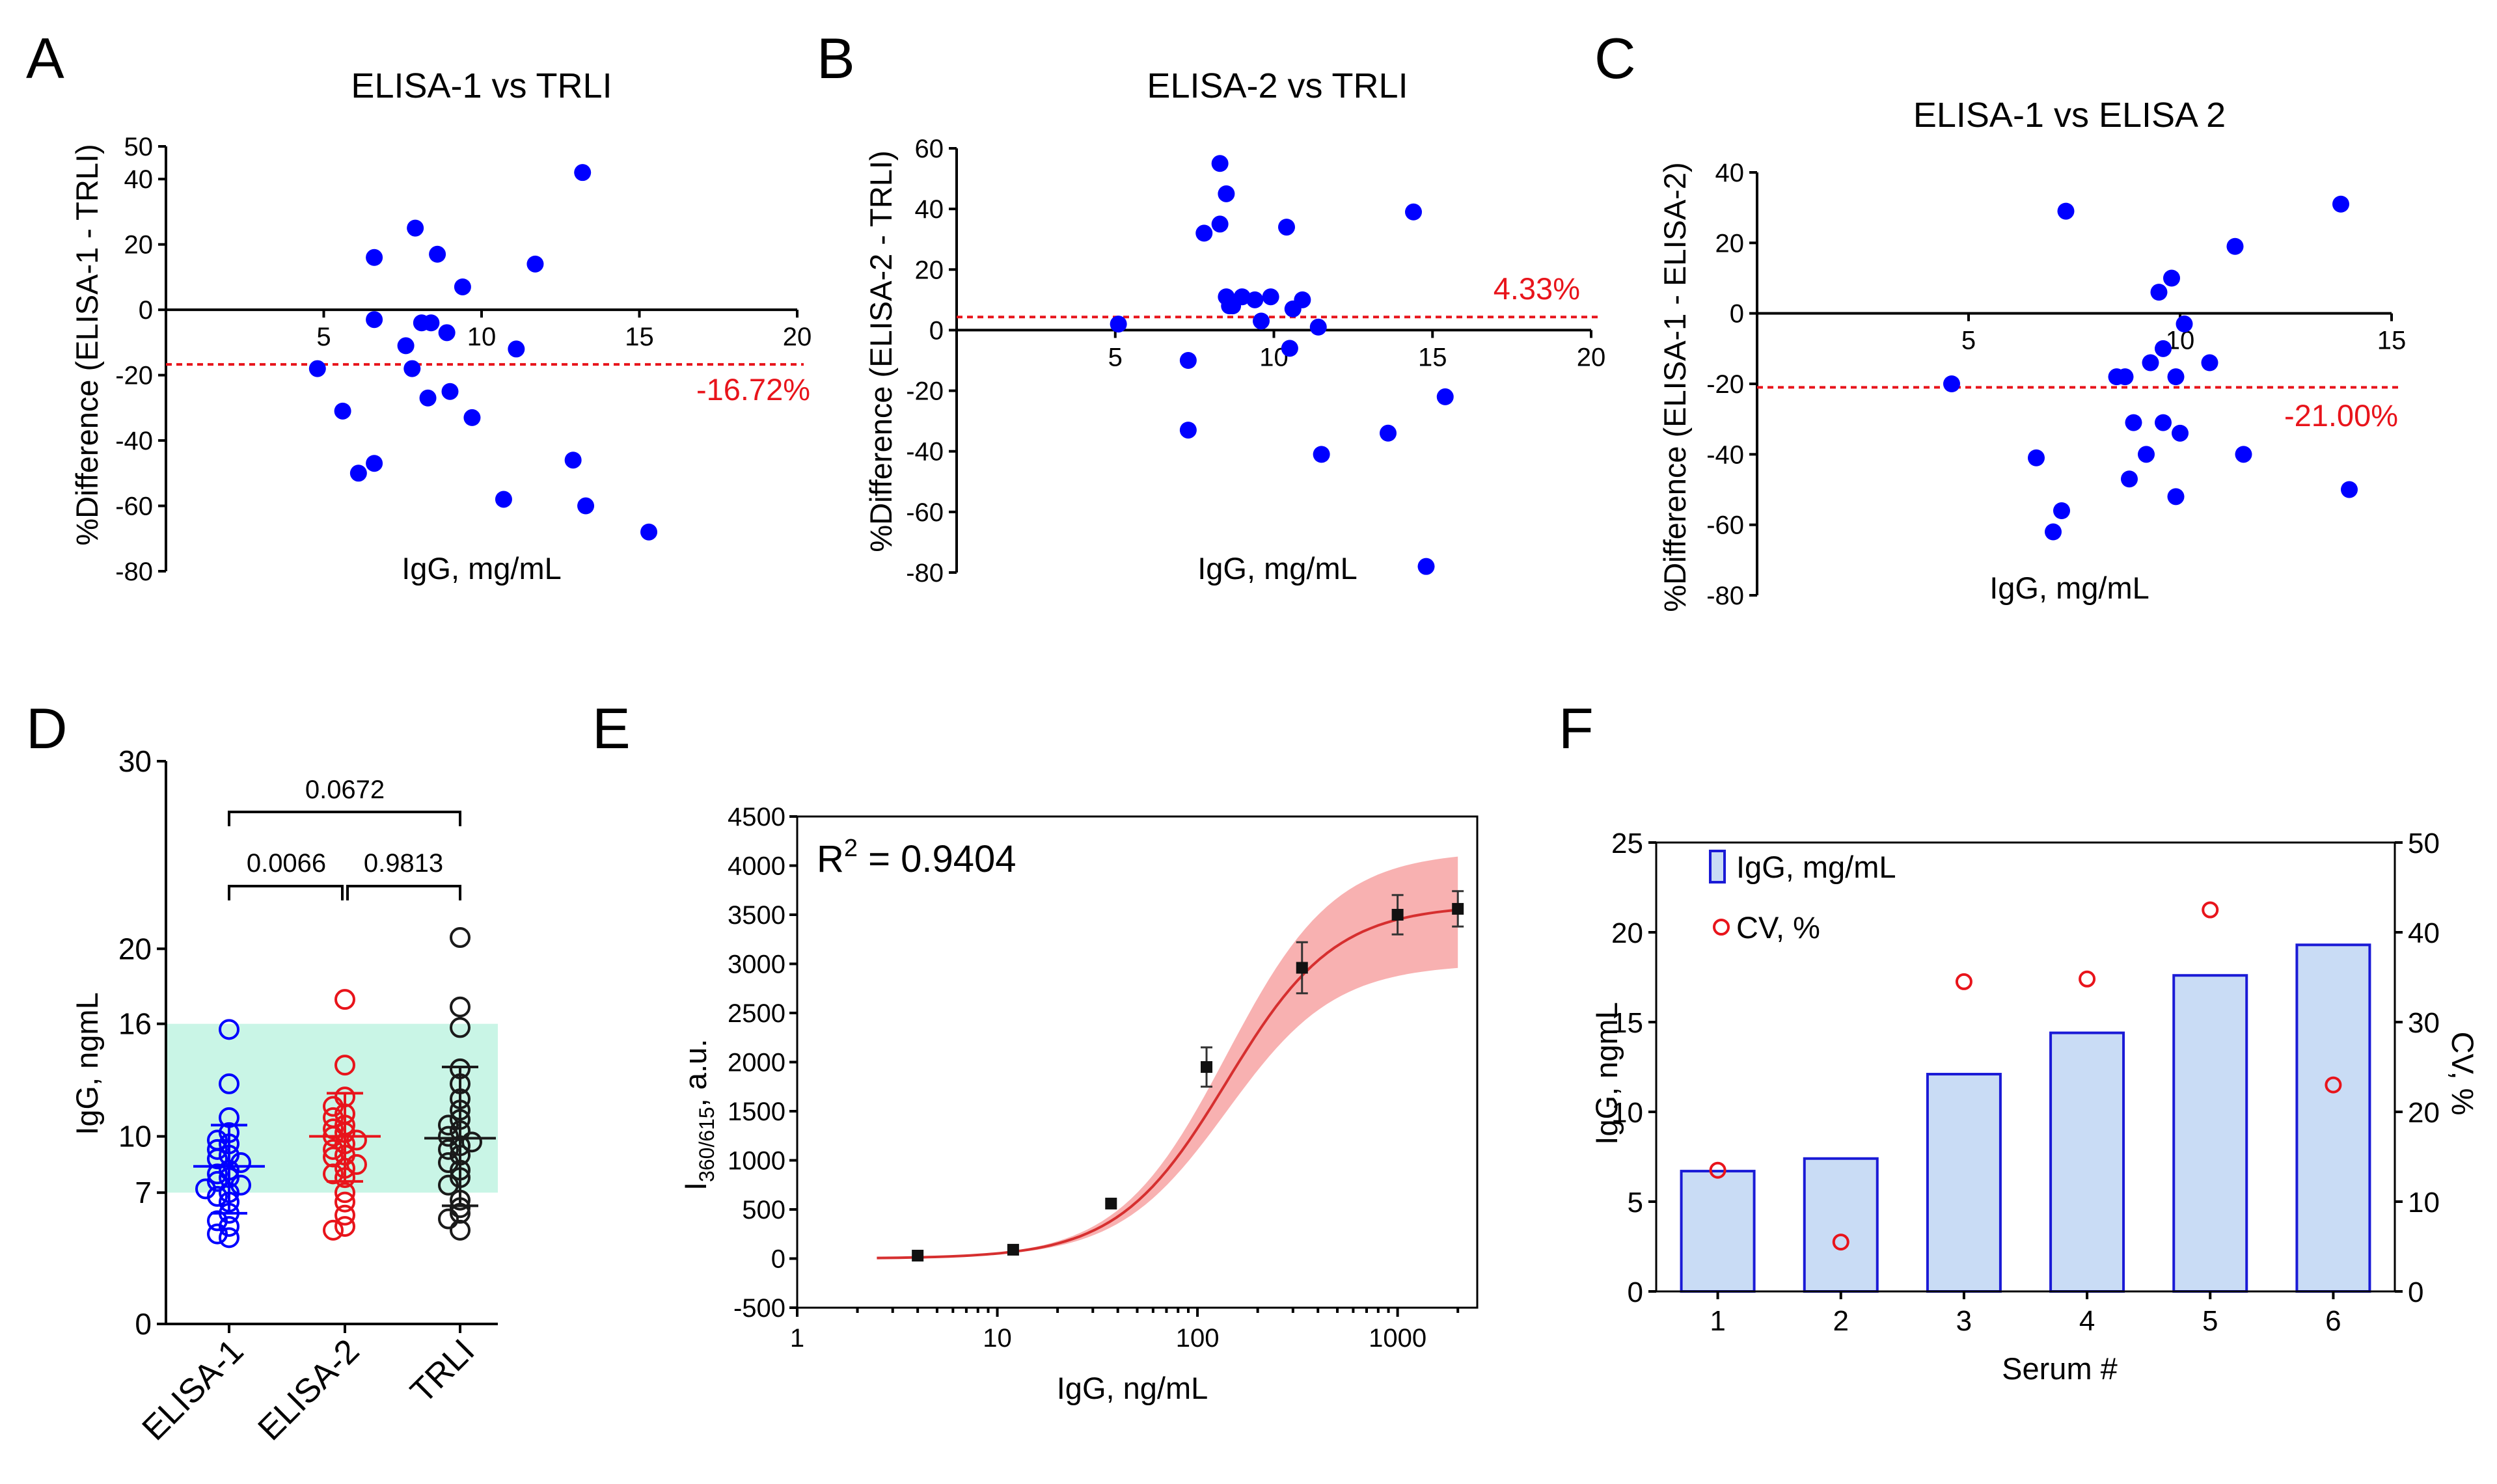 The width and height of the screenshot is (2497, 1484). I want to click on x-tick-label: ELISA-1, so click(193, 1390).